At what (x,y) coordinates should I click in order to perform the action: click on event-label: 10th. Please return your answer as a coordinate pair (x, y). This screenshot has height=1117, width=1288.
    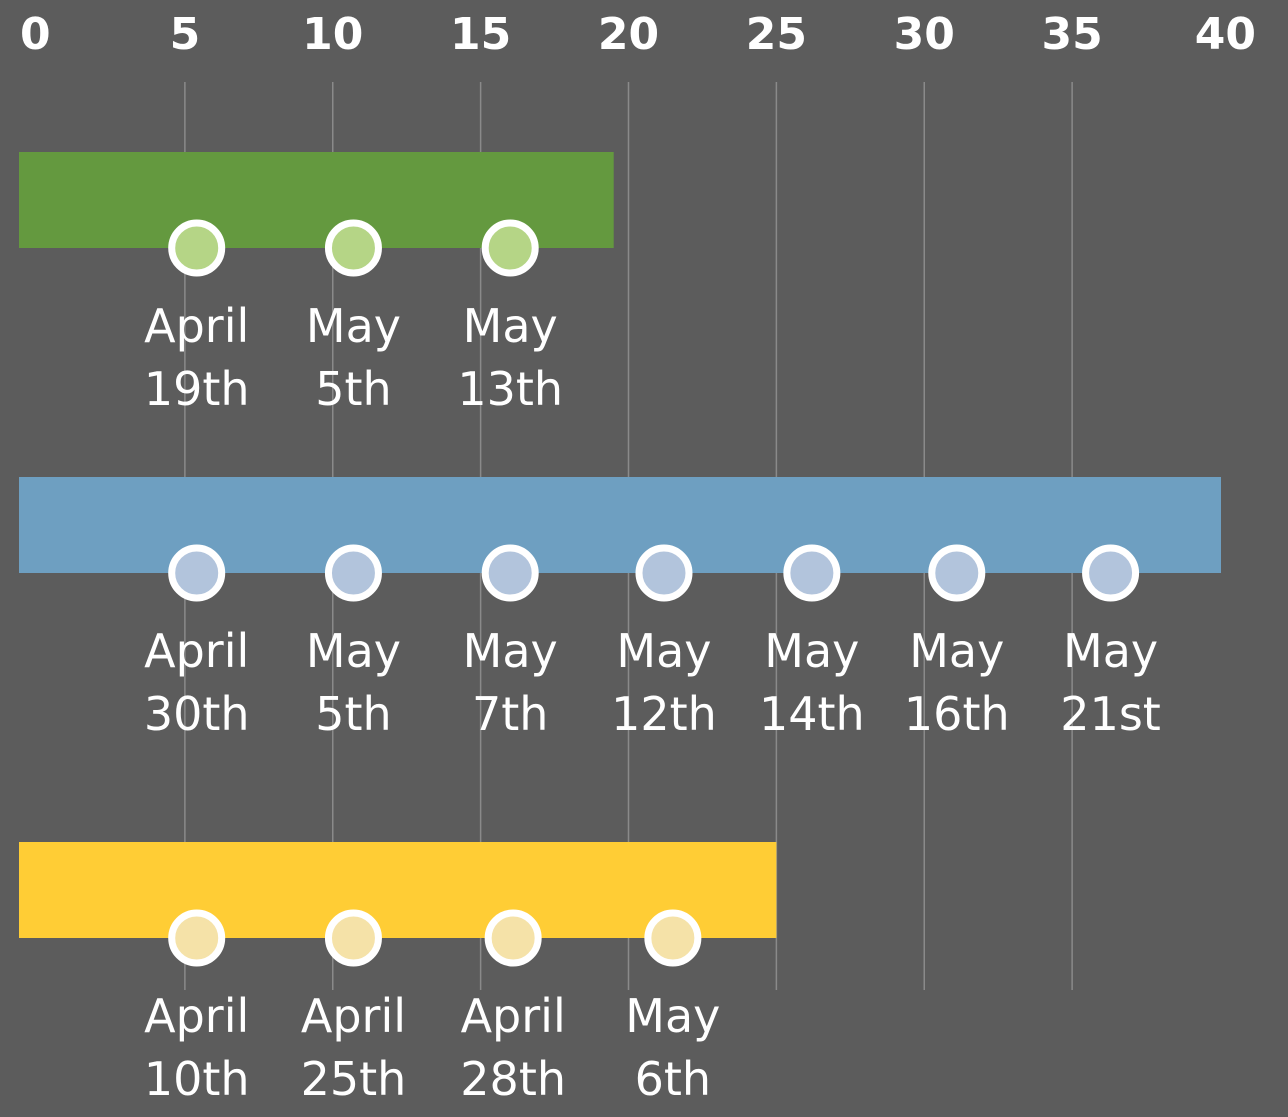
    Looking at the image, I should click on (197, 1079).